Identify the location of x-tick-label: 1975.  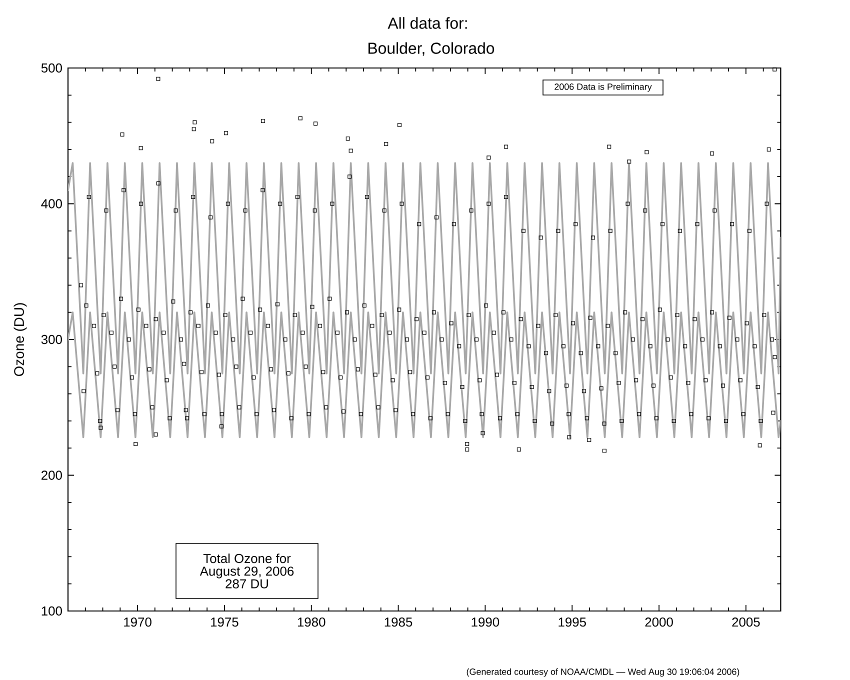
(224, 622).